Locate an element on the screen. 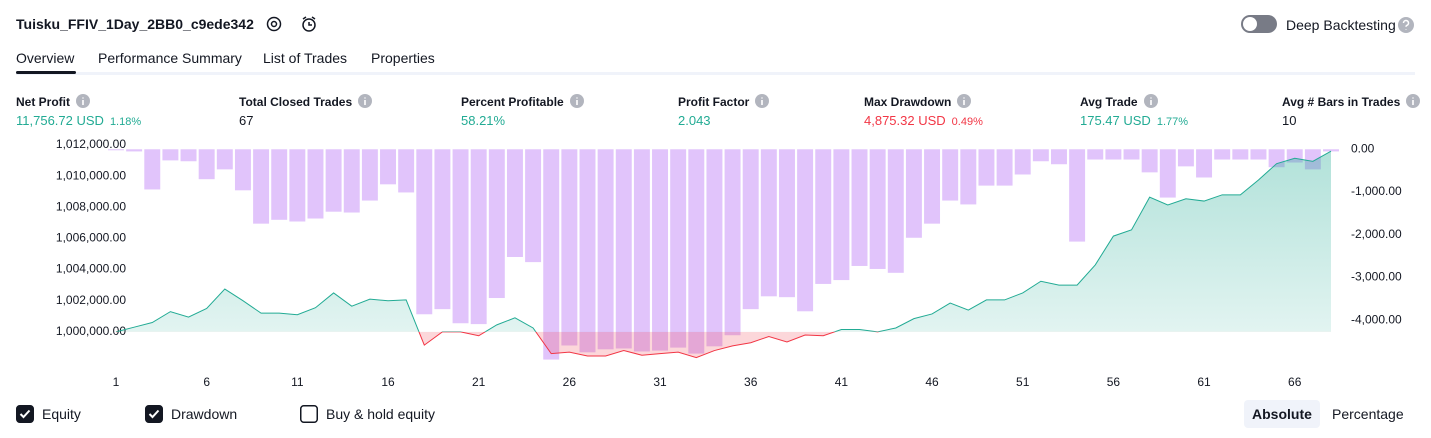 The width and height of the screenshot is (1431, 438). settings-icon is located at coordinates (274, 24).